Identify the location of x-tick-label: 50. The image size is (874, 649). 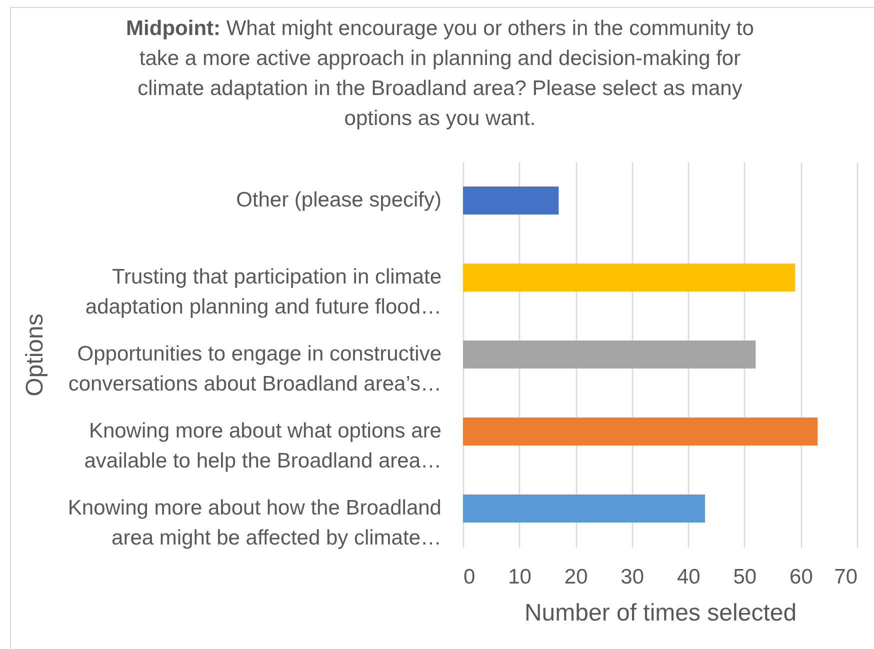
(745, 577).